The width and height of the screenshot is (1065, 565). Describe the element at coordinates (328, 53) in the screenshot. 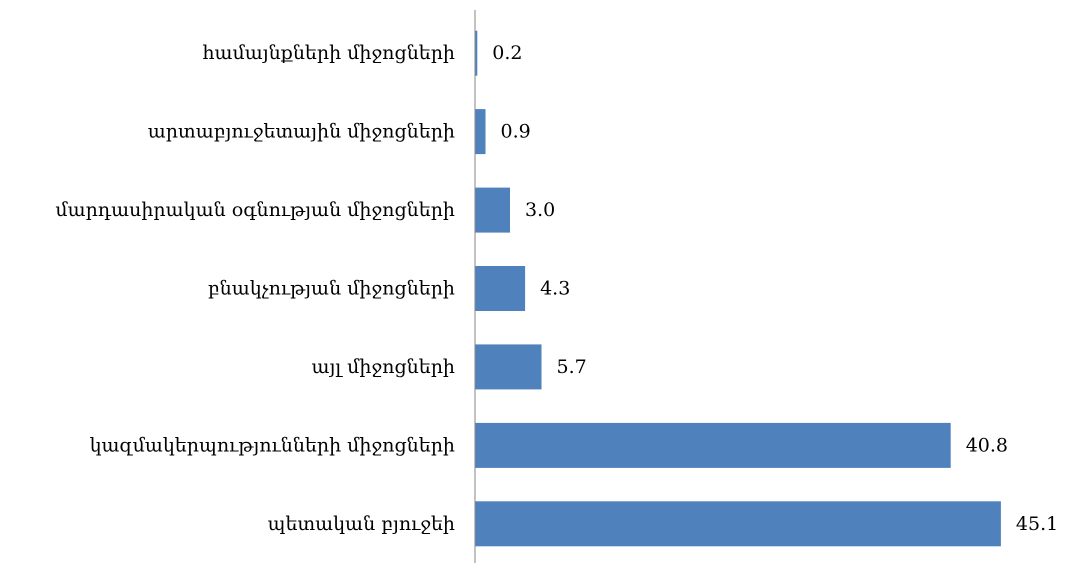

I see `category-label-0: համայնքների միջոցների` at that location.